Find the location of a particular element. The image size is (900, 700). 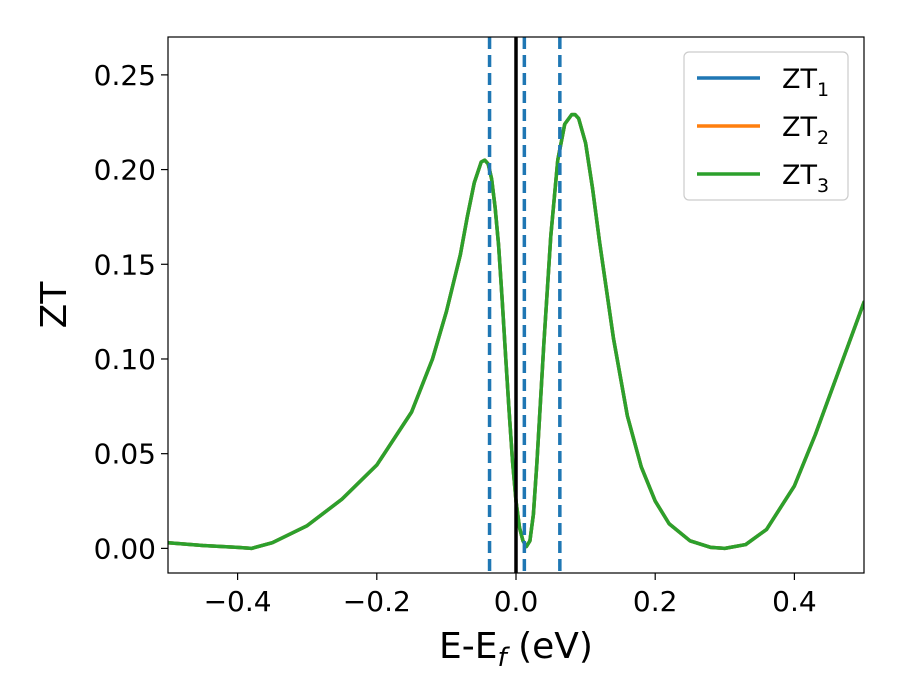

legend: ZT1 ZT2 ZT3 is located at coordinates (766, 126).